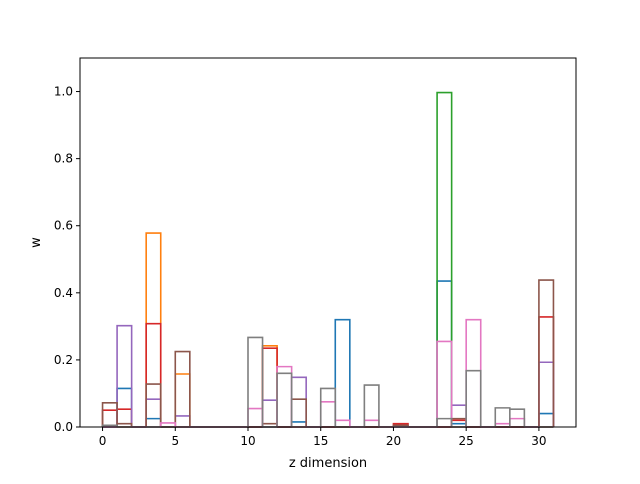 The width and height of the screenshot is (640, 484). Describe the element at coordinates (247, 441) in the screenshot. I see `x-tick-label: 10` at that location.